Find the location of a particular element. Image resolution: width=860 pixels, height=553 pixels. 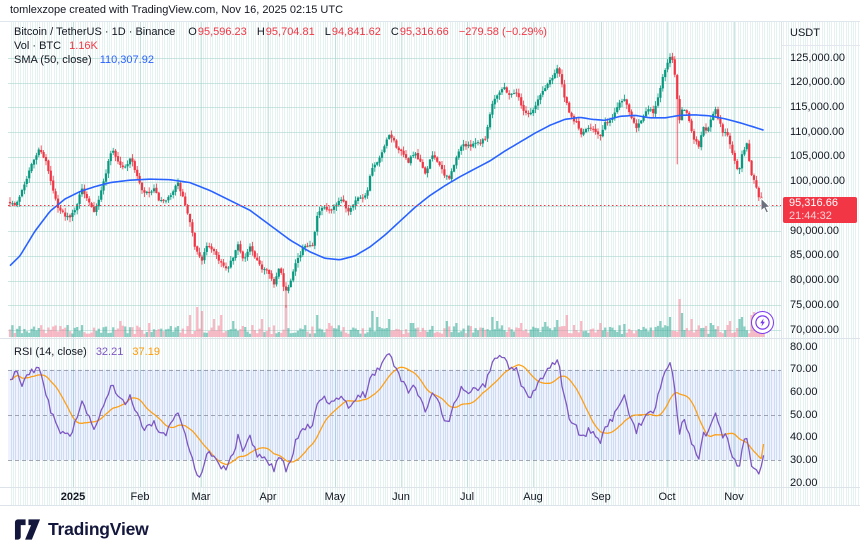

tradingview-logo-icon is located at coordinates (27, 529).